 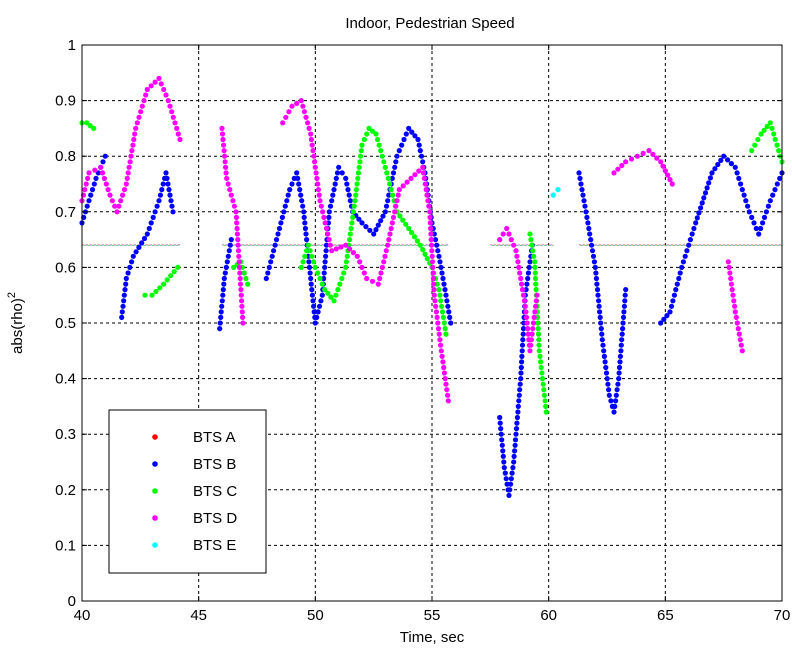 I want to click on y-tick-label: 0, so click(x=72, y=601).